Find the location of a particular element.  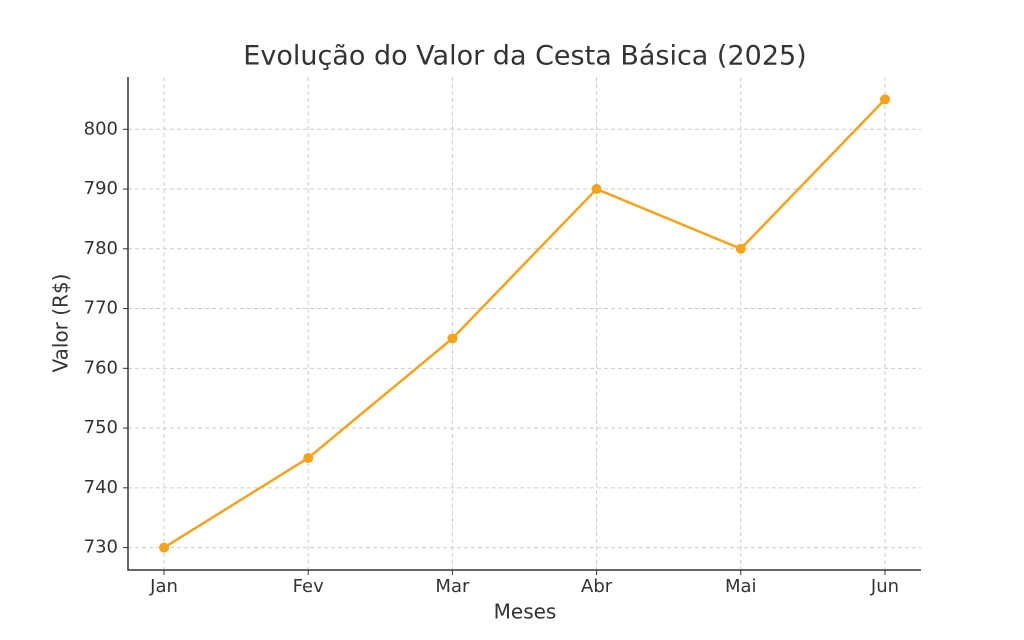

y-tick-label: 740 is located at coordinates (101, 487).